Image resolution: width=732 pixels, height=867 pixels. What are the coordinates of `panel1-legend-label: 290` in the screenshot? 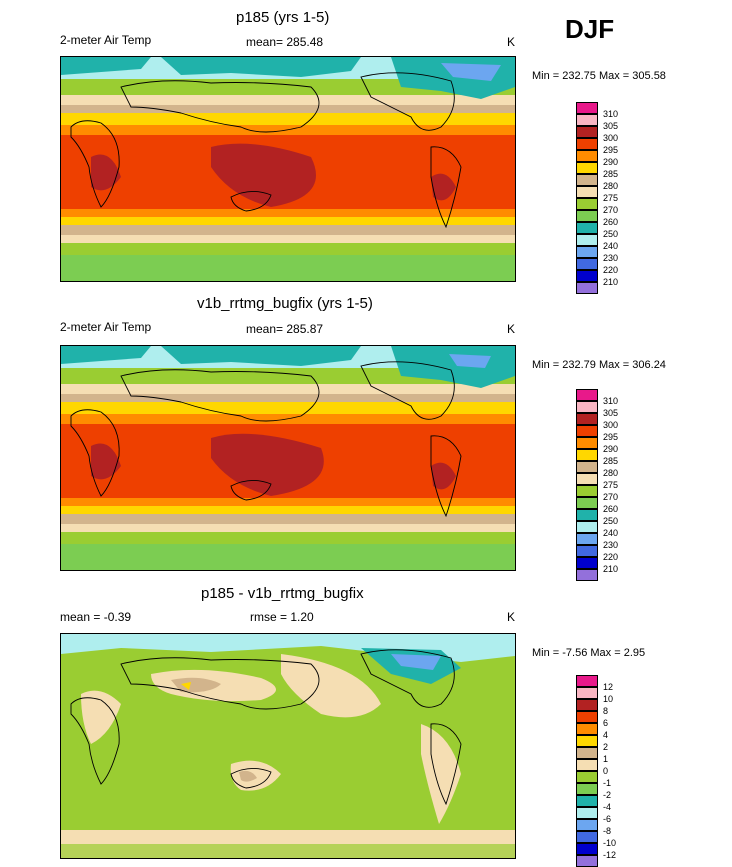 It's located at (611, 162).